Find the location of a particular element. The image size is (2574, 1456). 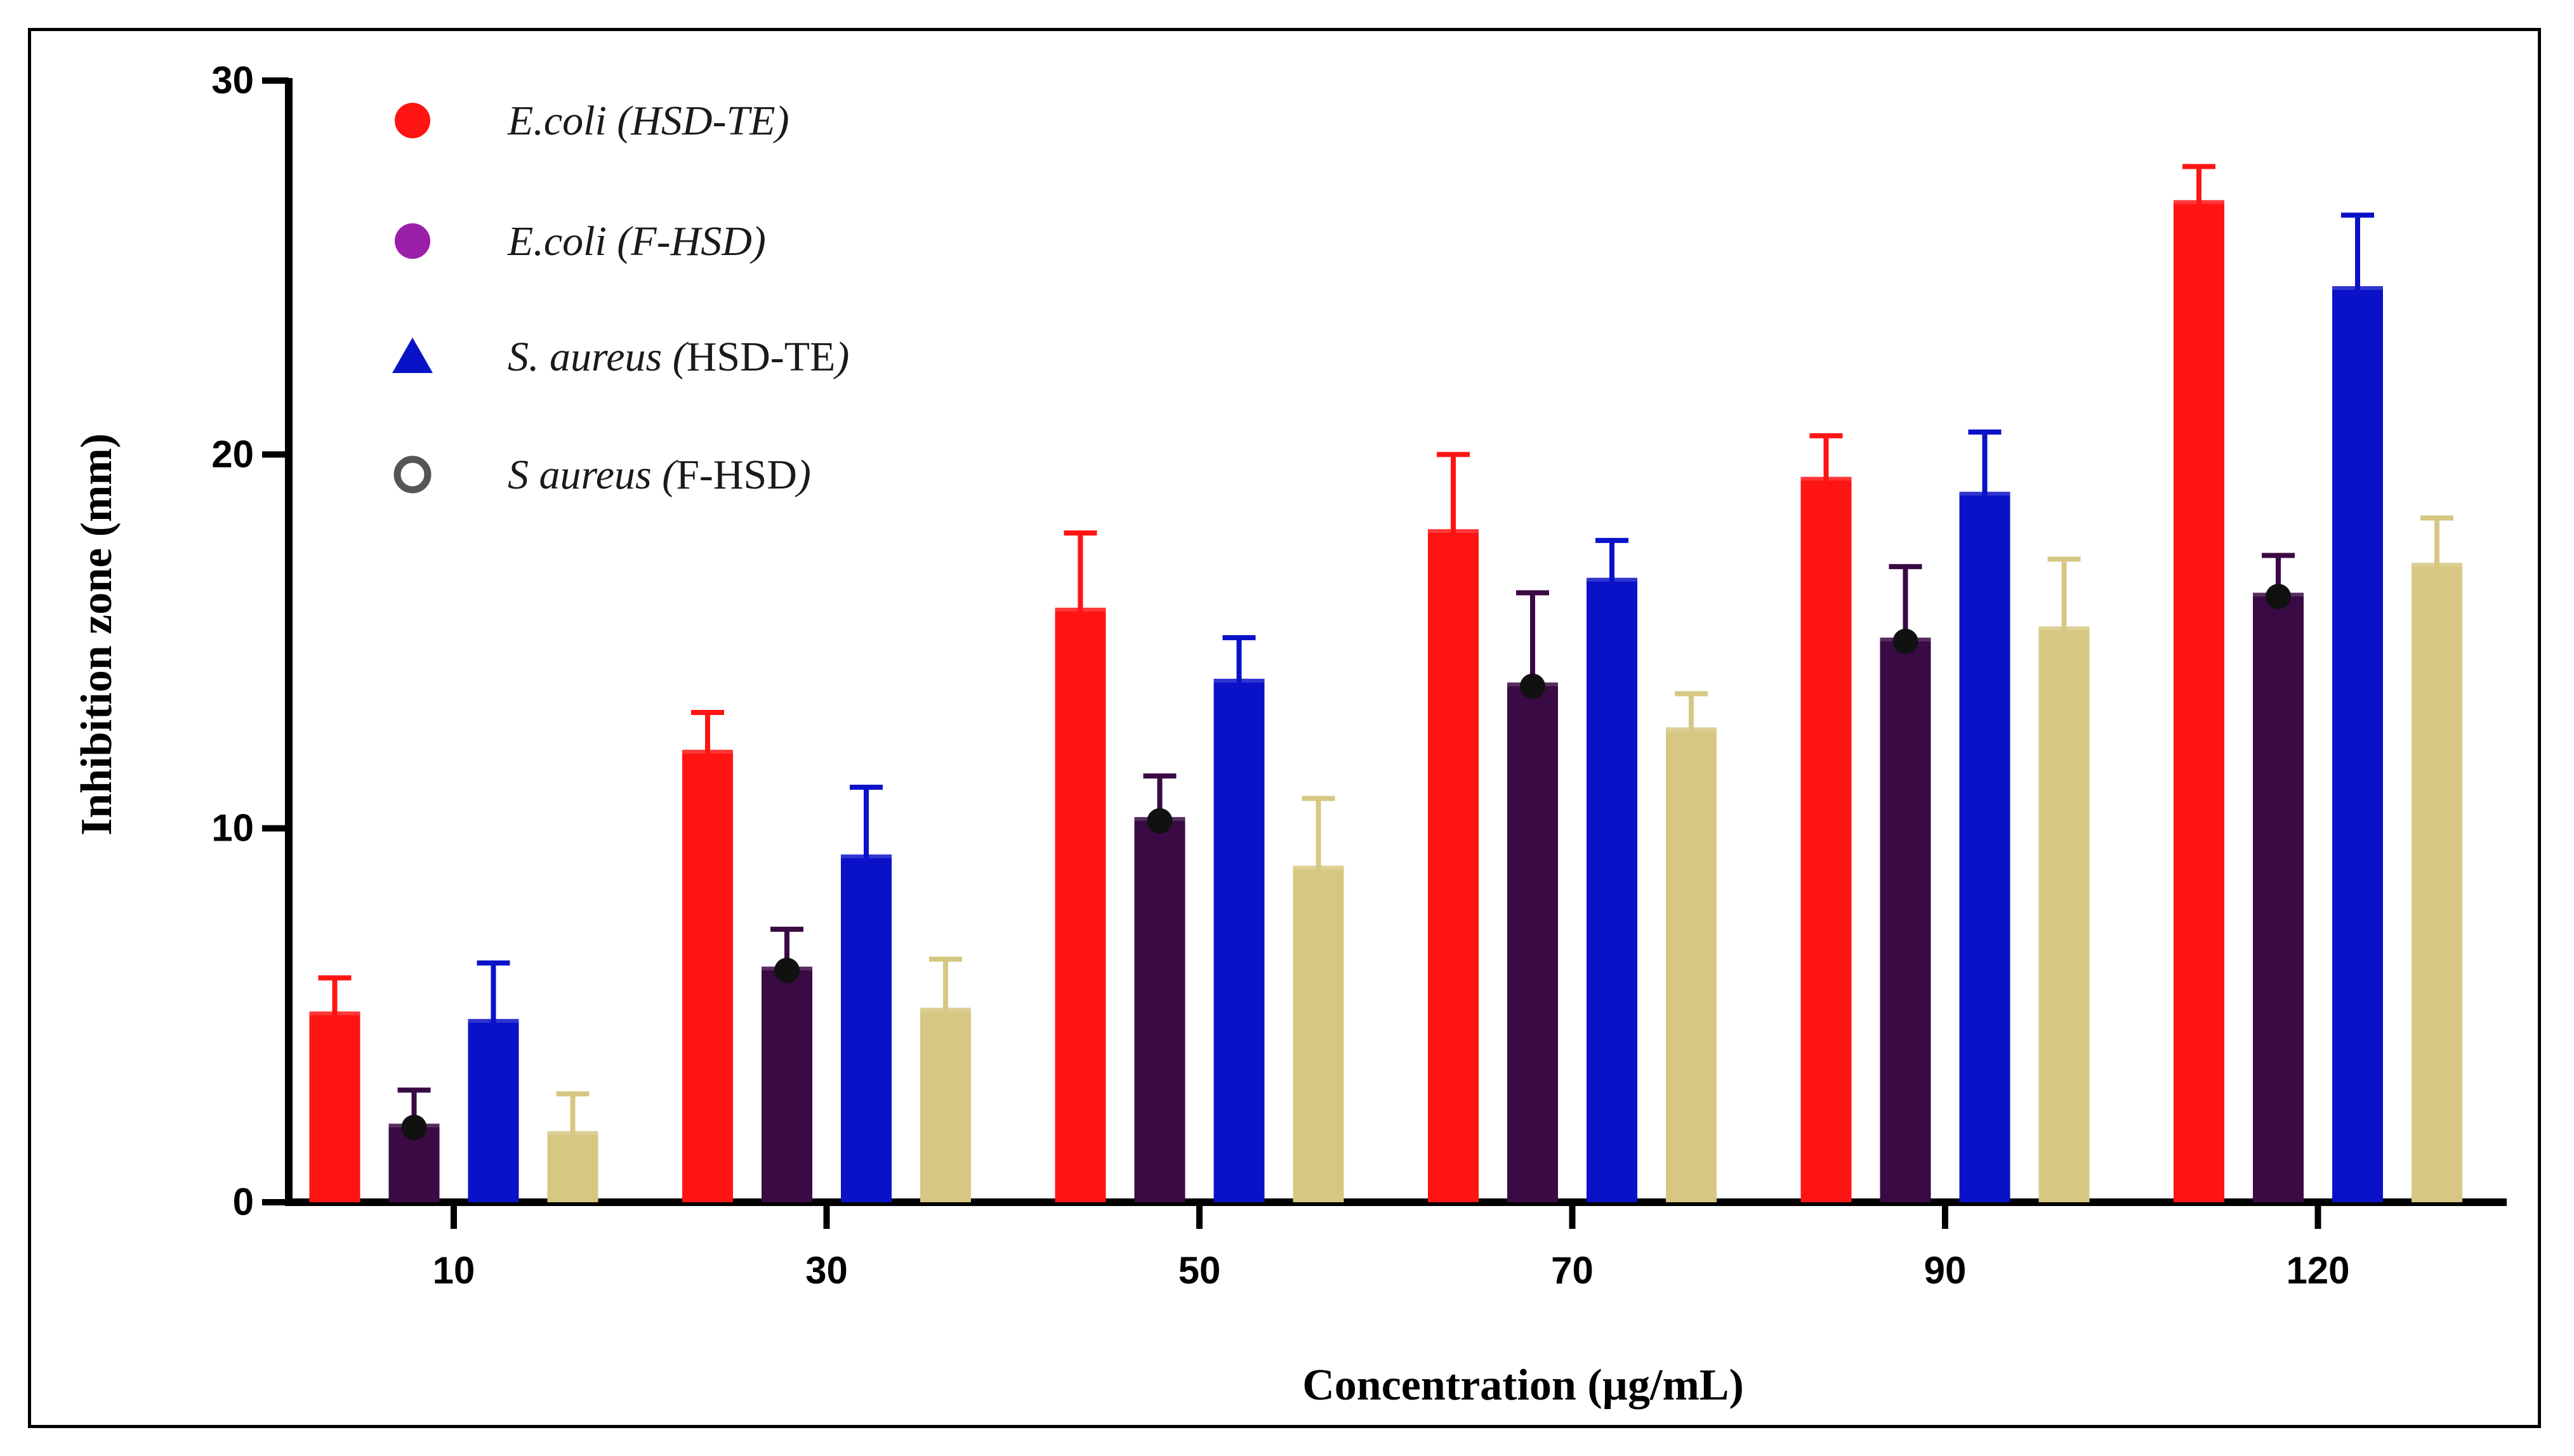

legend-marker-triangle is located at coordinates (412, 355).